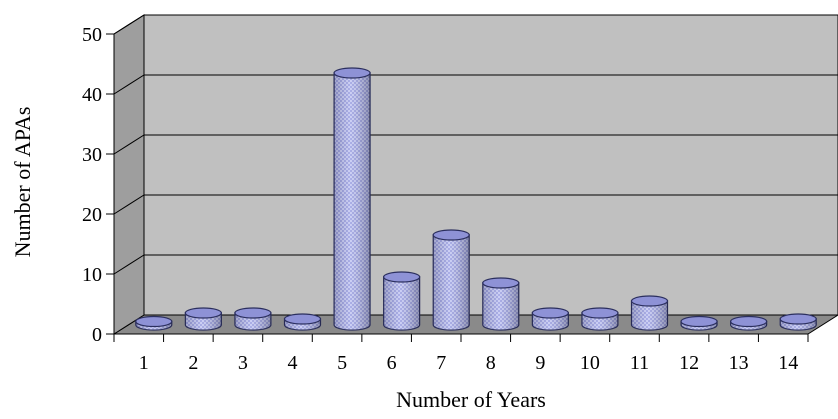 The image size is (838, 419). What do you see at coordinates (639, 363) in the screenshot?
I see `x-tick-label: 11` at bounding box center [639, 363].